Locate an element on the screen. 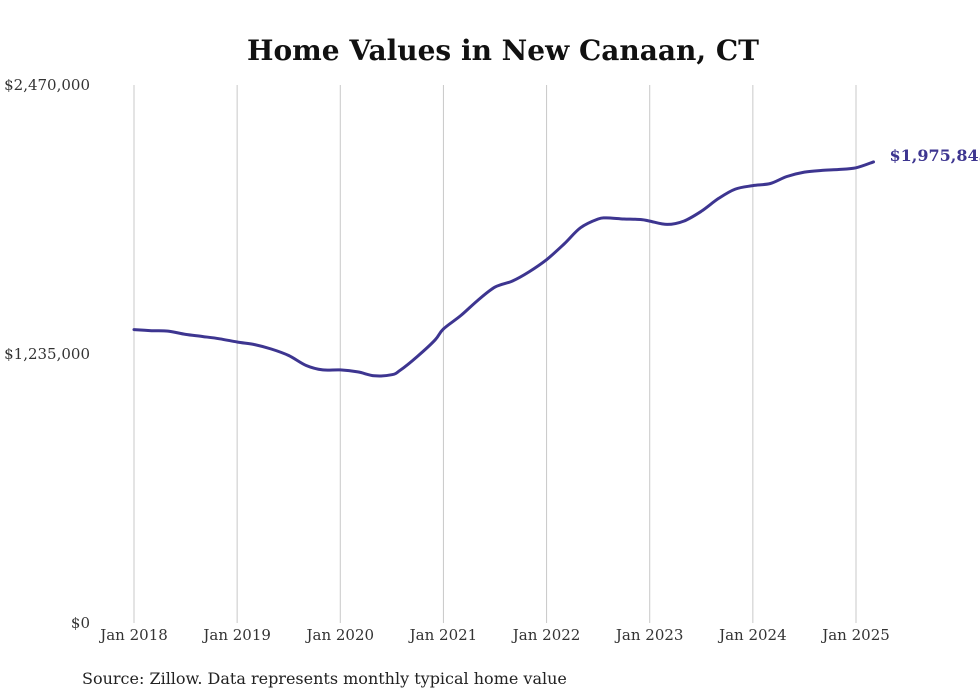  y-axis-ticks: $2,470,000 $1,235,000 $0 is located at coordinates (47, 354).